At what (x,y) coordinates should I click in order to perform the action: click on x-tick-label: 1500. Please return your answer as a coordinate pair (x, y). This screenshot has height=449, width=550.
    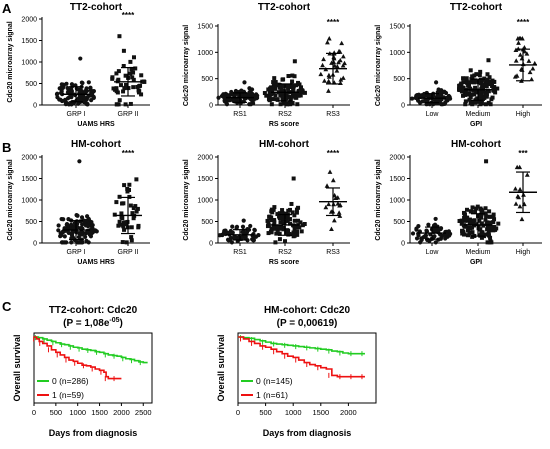
    Looking at the image, I should click on (320, 412).